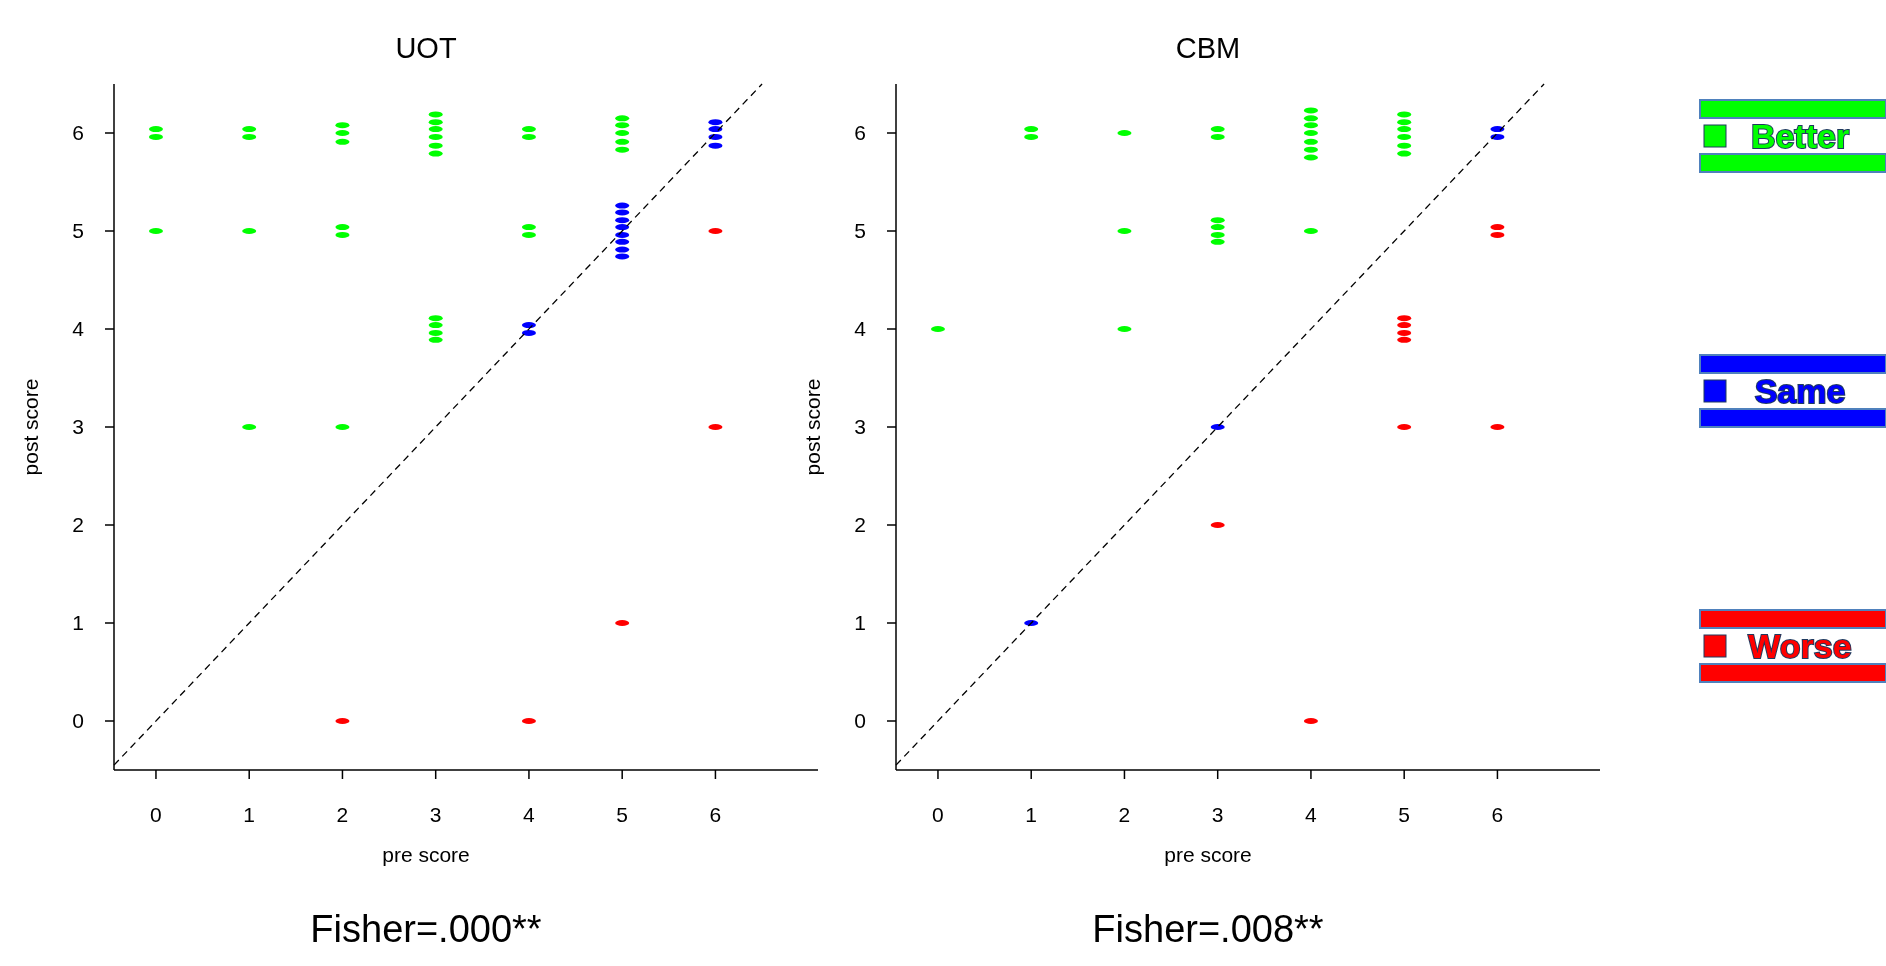 The image size is (1886, 966). I want to click on text: Fisher=.008**, so click(1208, 929).